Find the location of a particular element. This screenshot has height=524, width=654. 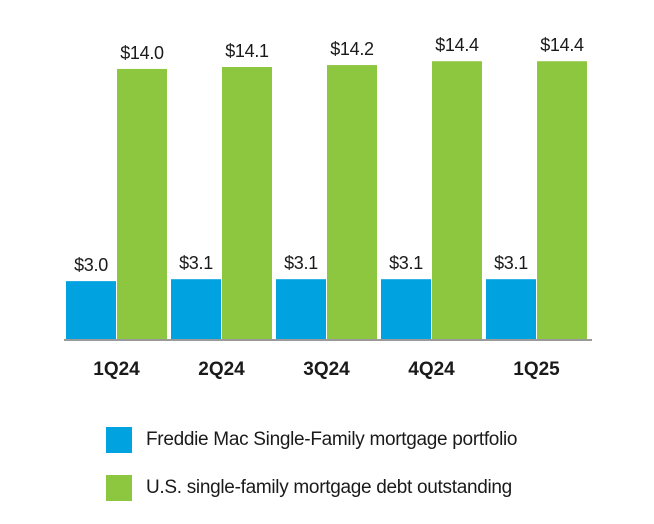

x-tick-label-1q25: 1Q25 is located at coordinates (536, 369).